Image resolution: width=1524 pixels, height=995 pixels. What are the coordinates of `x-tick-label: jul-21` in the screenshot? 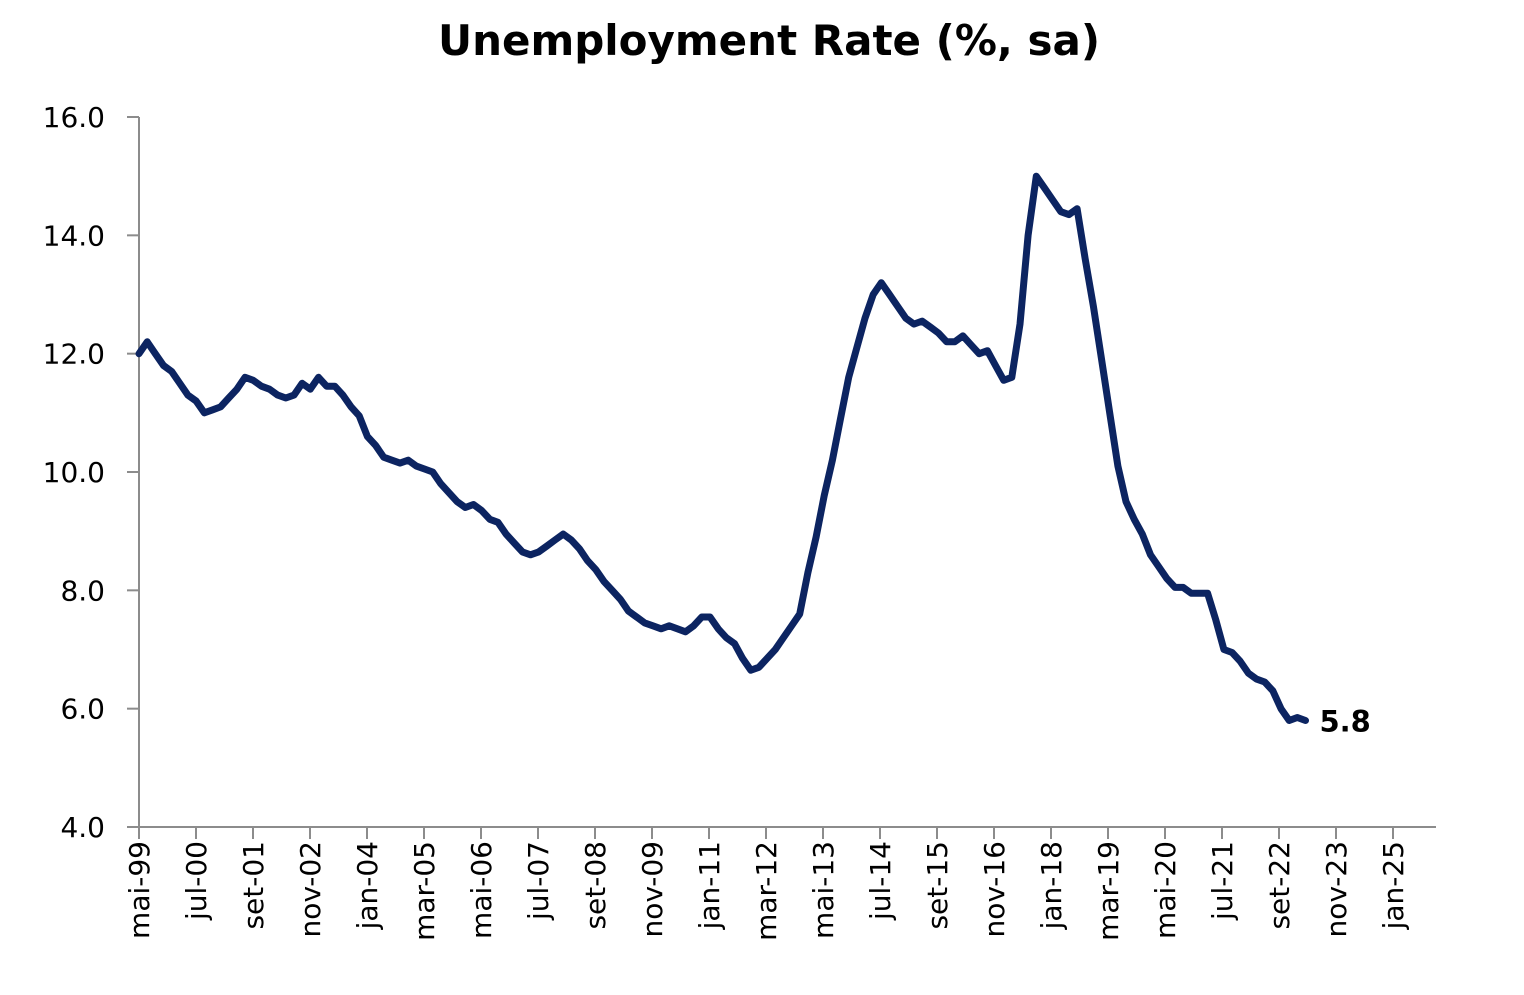 It's located at (1222, 881).